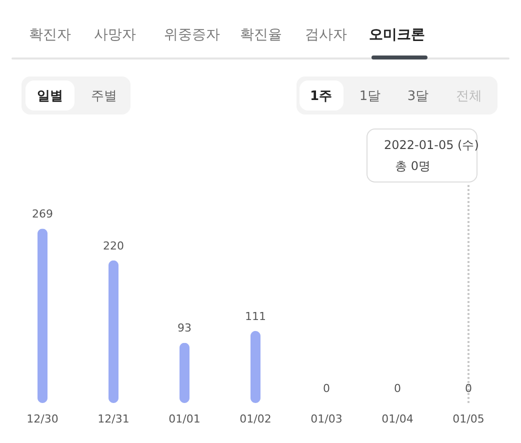  I want to click on data-label: 269, so click(42, 214).